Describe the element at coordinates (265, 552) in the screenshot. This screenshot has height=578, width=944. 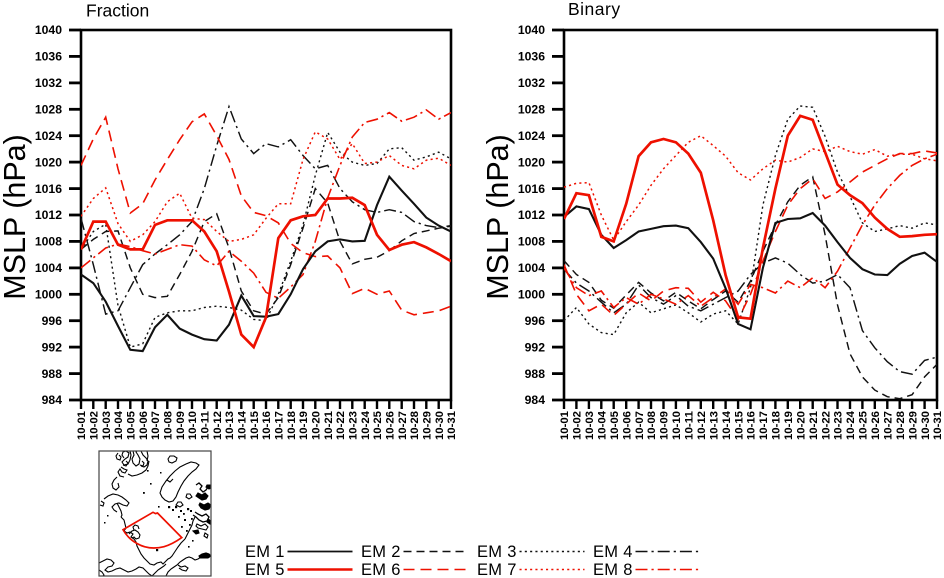
I see `svg-text: EM 1` at that location.